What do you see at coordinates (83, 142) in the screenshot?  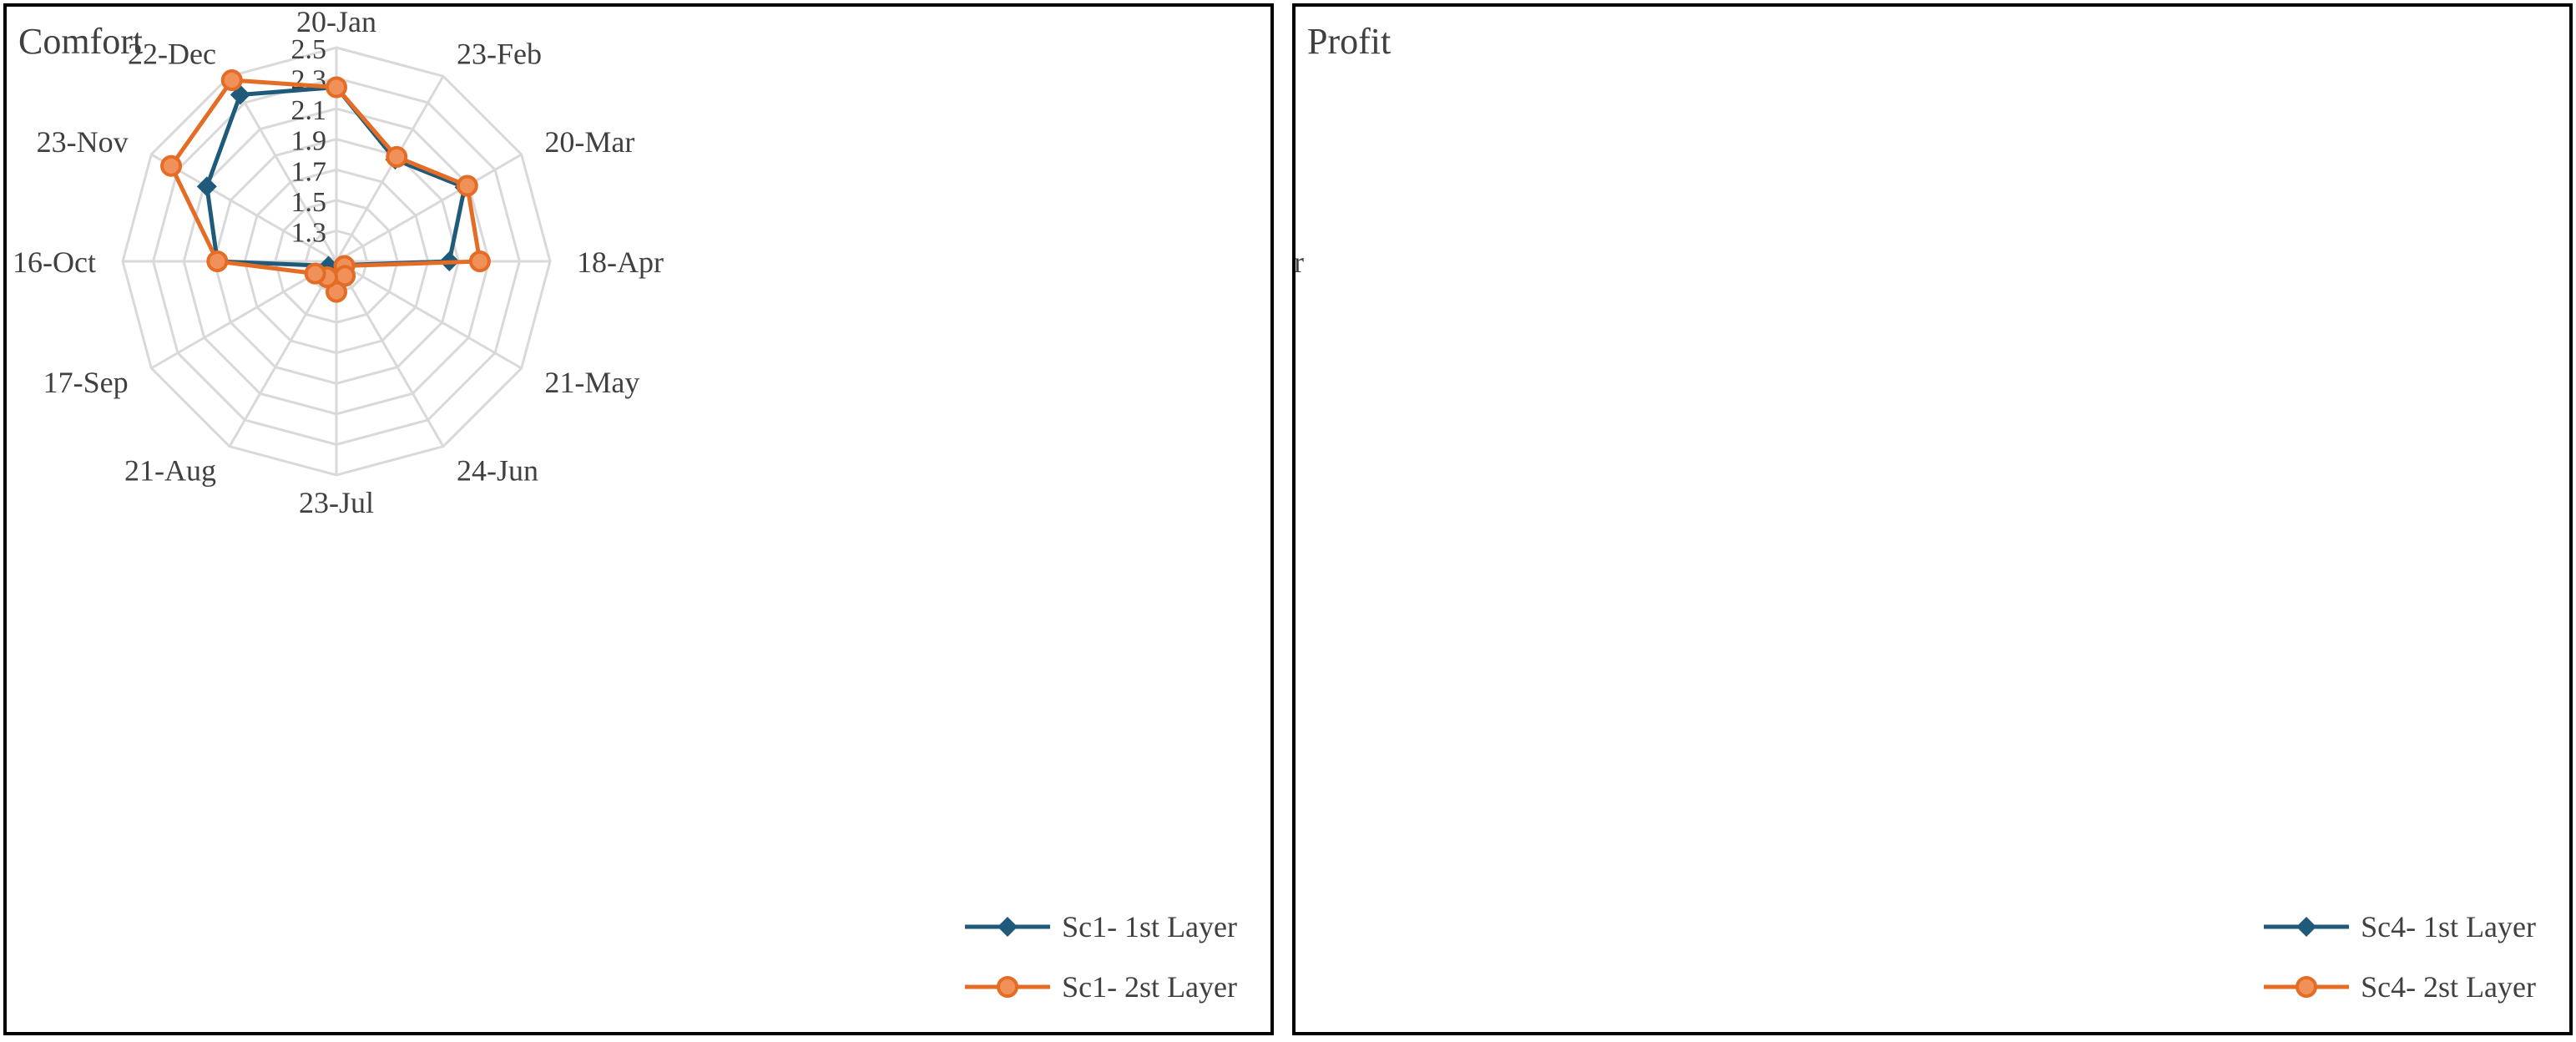 I see `category-label: 23-Nov` at bounding box center [83, 142].